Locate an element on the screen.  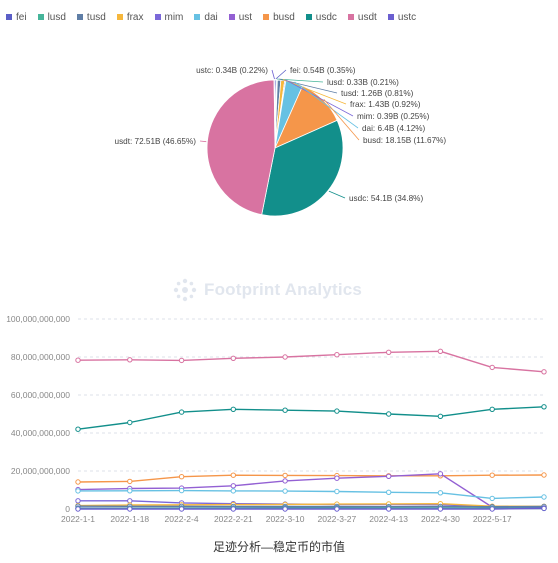
series-line-frax is located at coordinates (311, 505).